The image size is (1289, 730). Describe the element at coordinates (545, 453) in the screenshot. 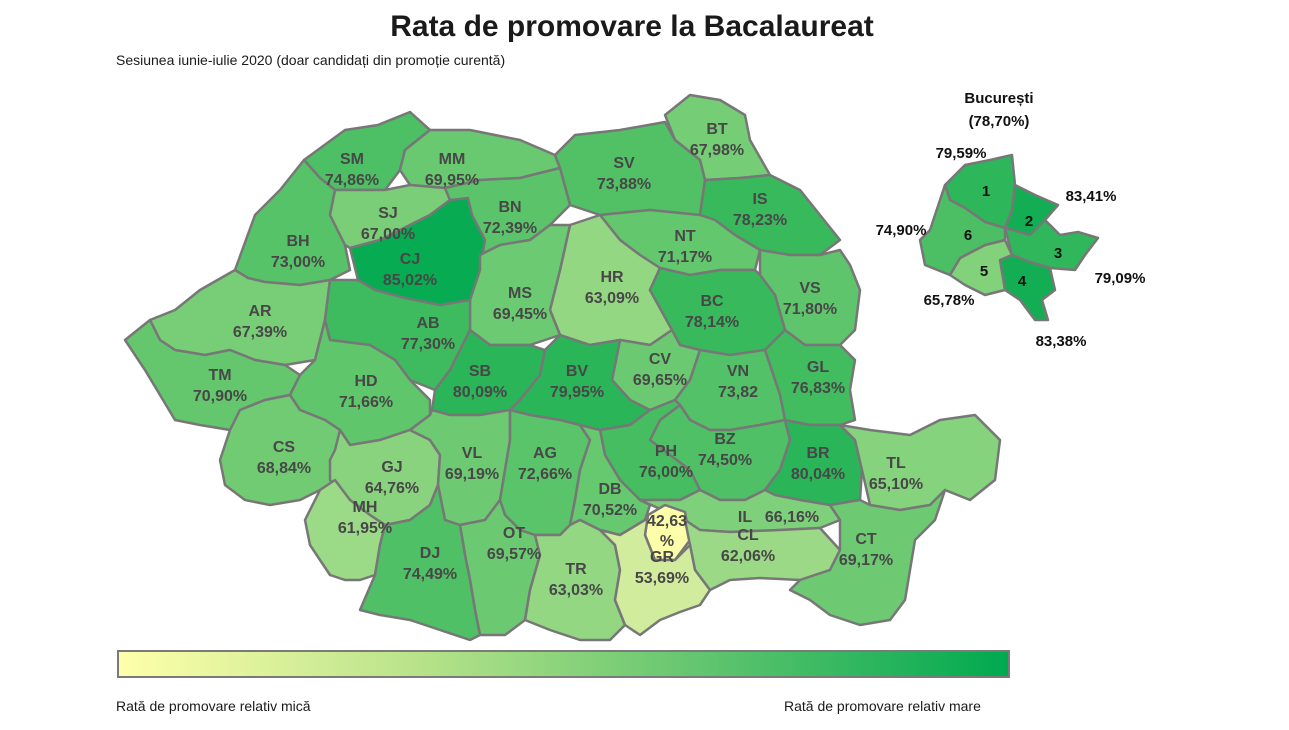

I see `county-code-ag: AG` at that location.